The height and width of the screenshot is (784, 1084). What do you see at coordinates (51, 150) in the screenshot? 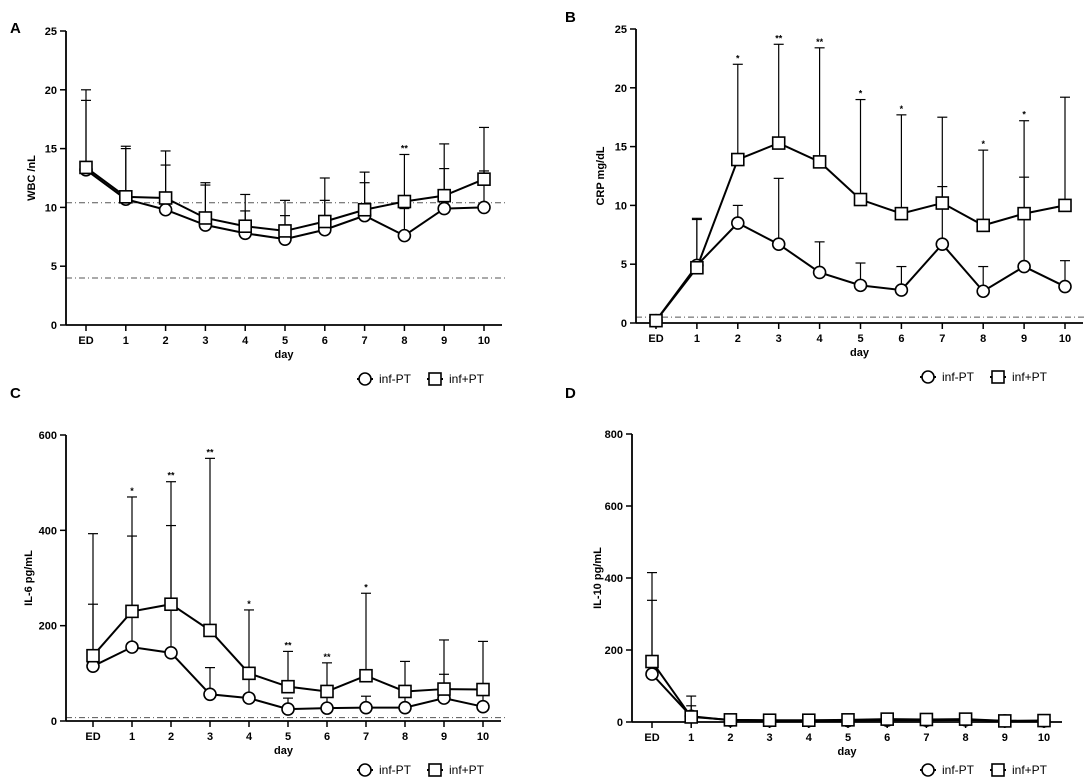
I see `y-tick-label: 15` at bounding box center [51, 150].